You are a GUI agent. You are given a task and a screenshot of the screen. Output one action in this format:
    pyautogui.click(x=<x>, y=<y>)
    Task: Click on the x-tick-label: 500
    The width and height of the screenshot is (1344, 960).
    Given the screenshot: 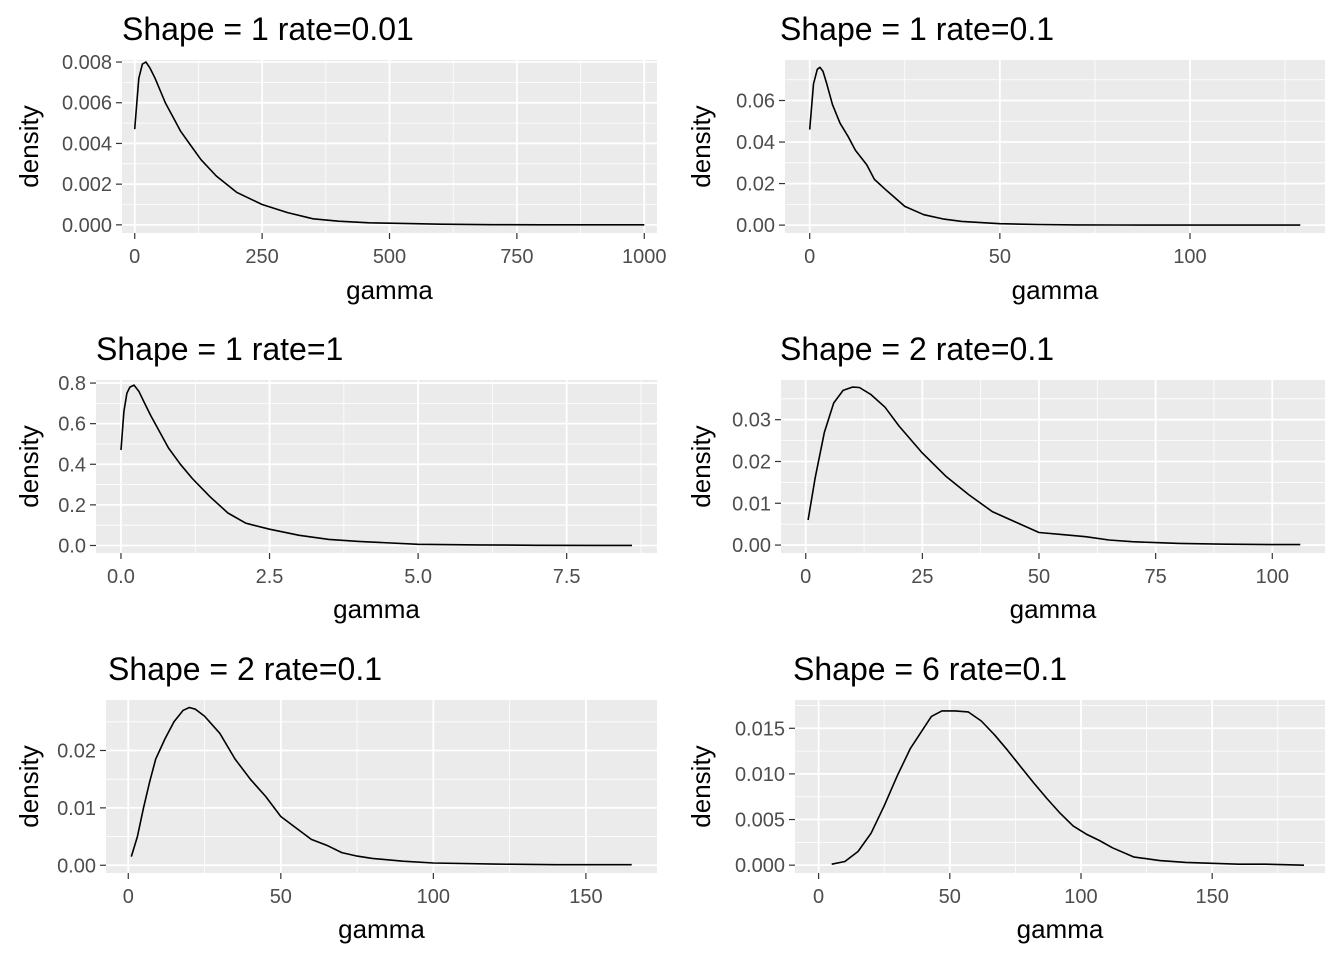 What is the action you would take?
    pyautogui.click(x=389, y=257)
    